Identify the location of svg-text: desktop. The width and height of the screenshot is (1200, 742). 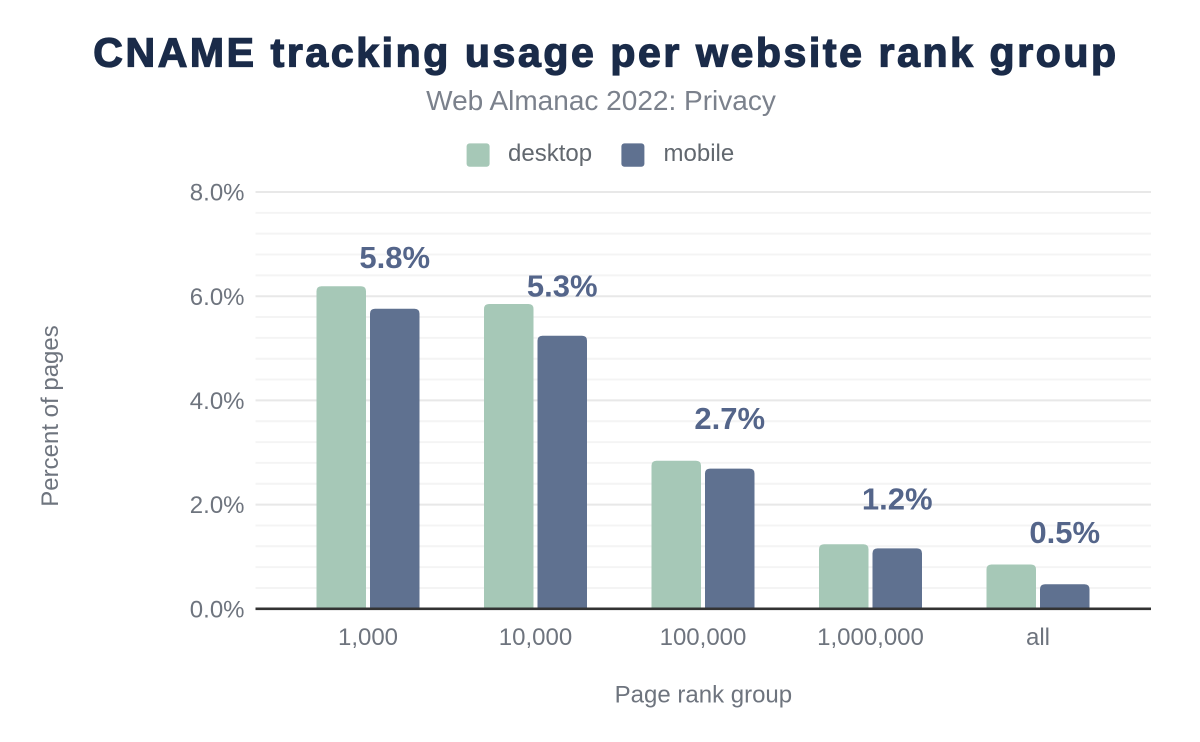
(550, 153).